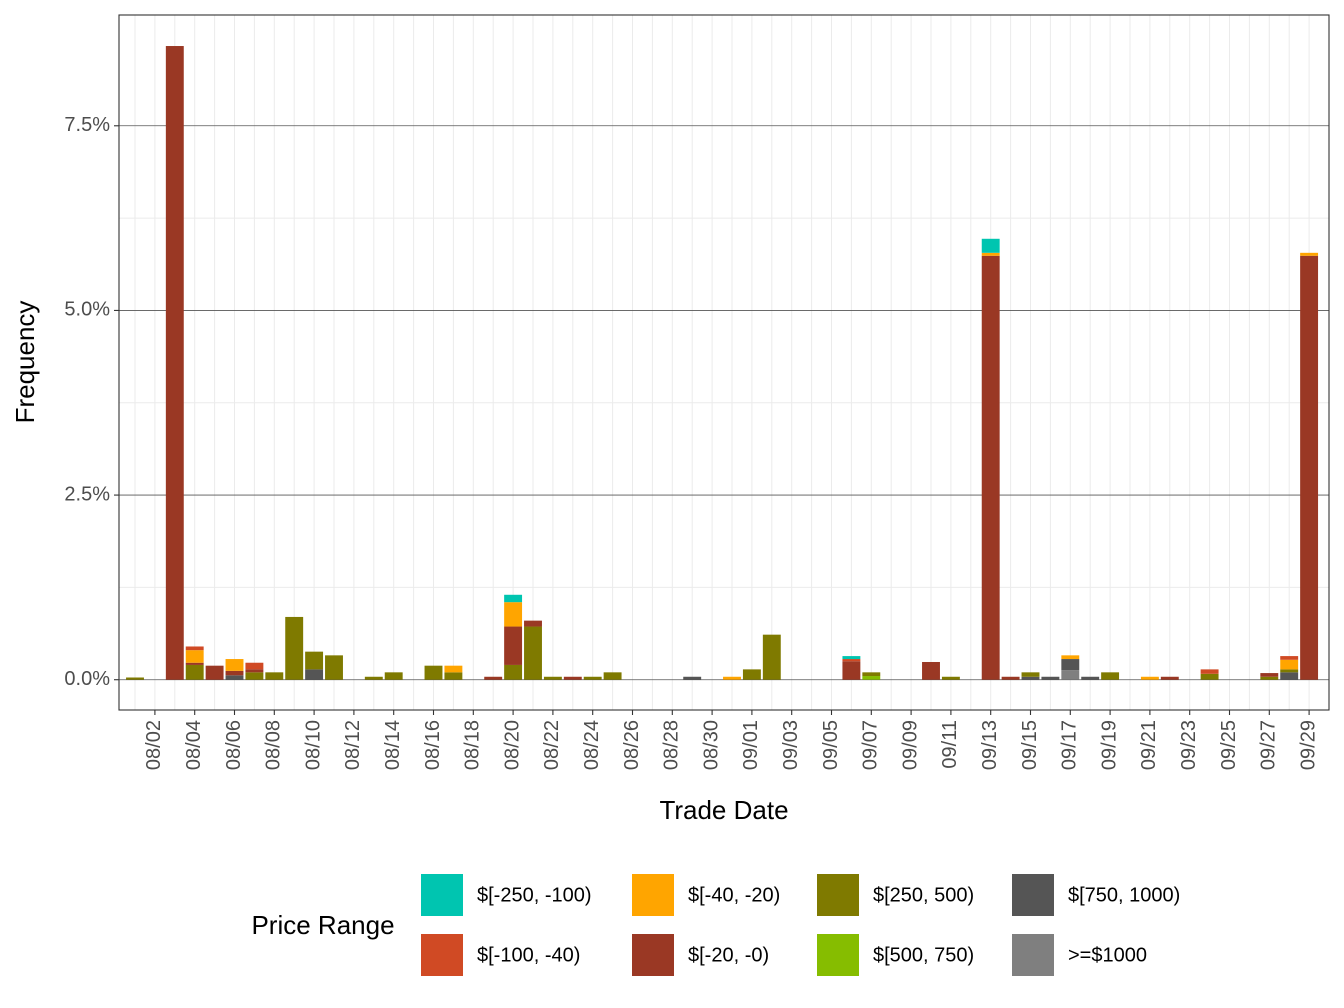 Image resolution: width=1344 pixels, height=1008 pixels. I want to click on x-tick-label: 08/14, so click(393, 745).